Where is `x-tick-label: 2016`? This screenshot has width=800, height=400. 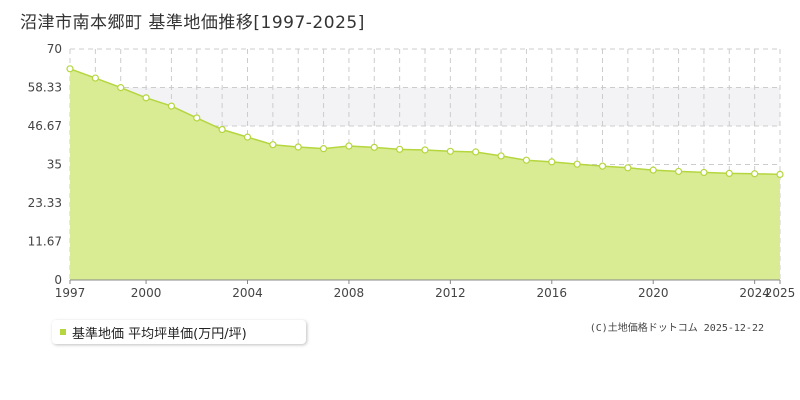 x-tick-label: 2016 is located at coordinates (552, 293).